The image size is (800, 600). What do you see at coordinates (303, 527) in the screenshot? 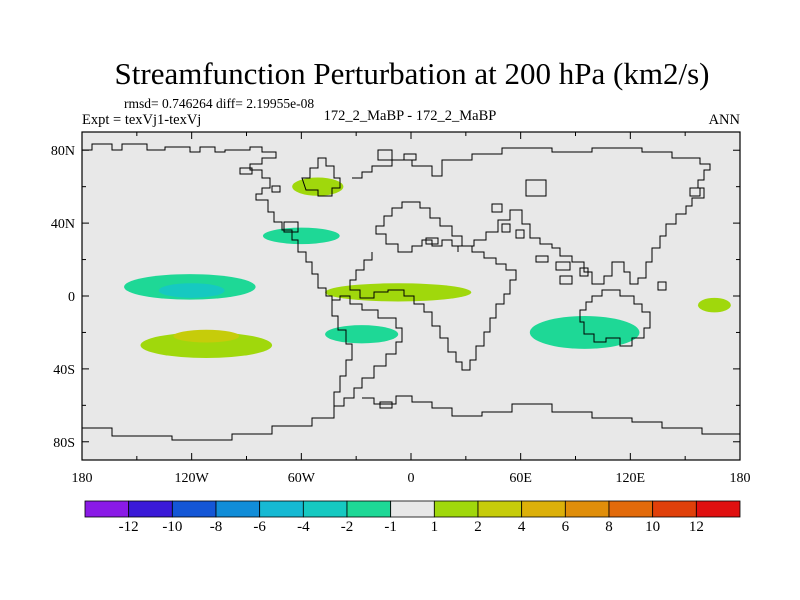
I see `colorbar-label-4: -4` at bounding box center [303, 527].